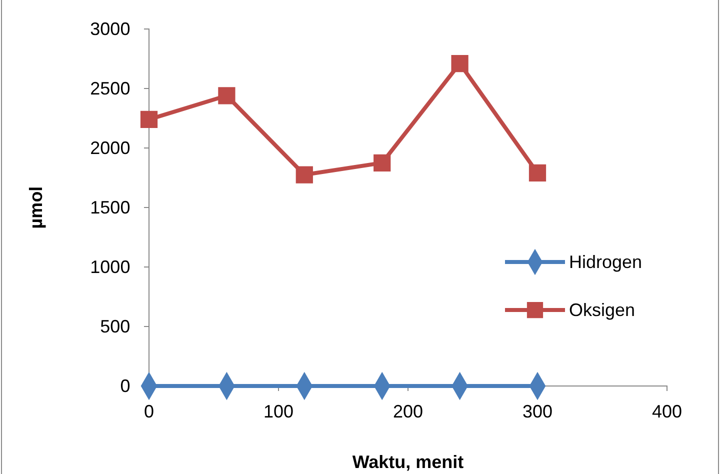 The width and height of the screenshot is (720, 474). Describe the element at coordinates (149, 411) in the screenshot. I see `x-tick-label: 0` at that location.